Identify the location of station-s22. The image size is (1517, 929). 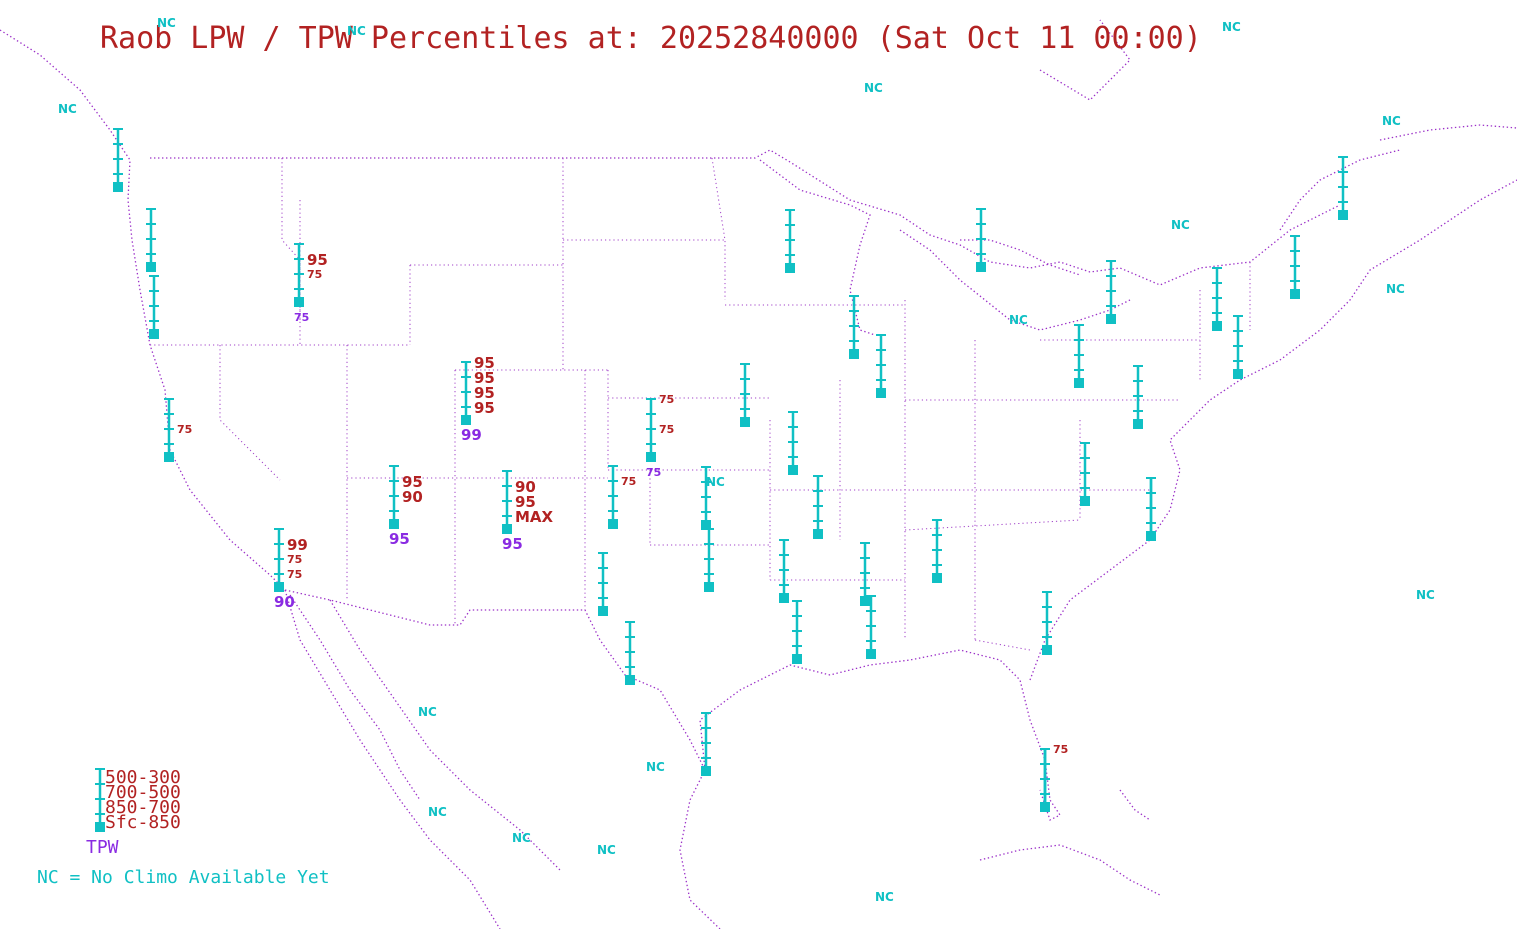
(797, 632).